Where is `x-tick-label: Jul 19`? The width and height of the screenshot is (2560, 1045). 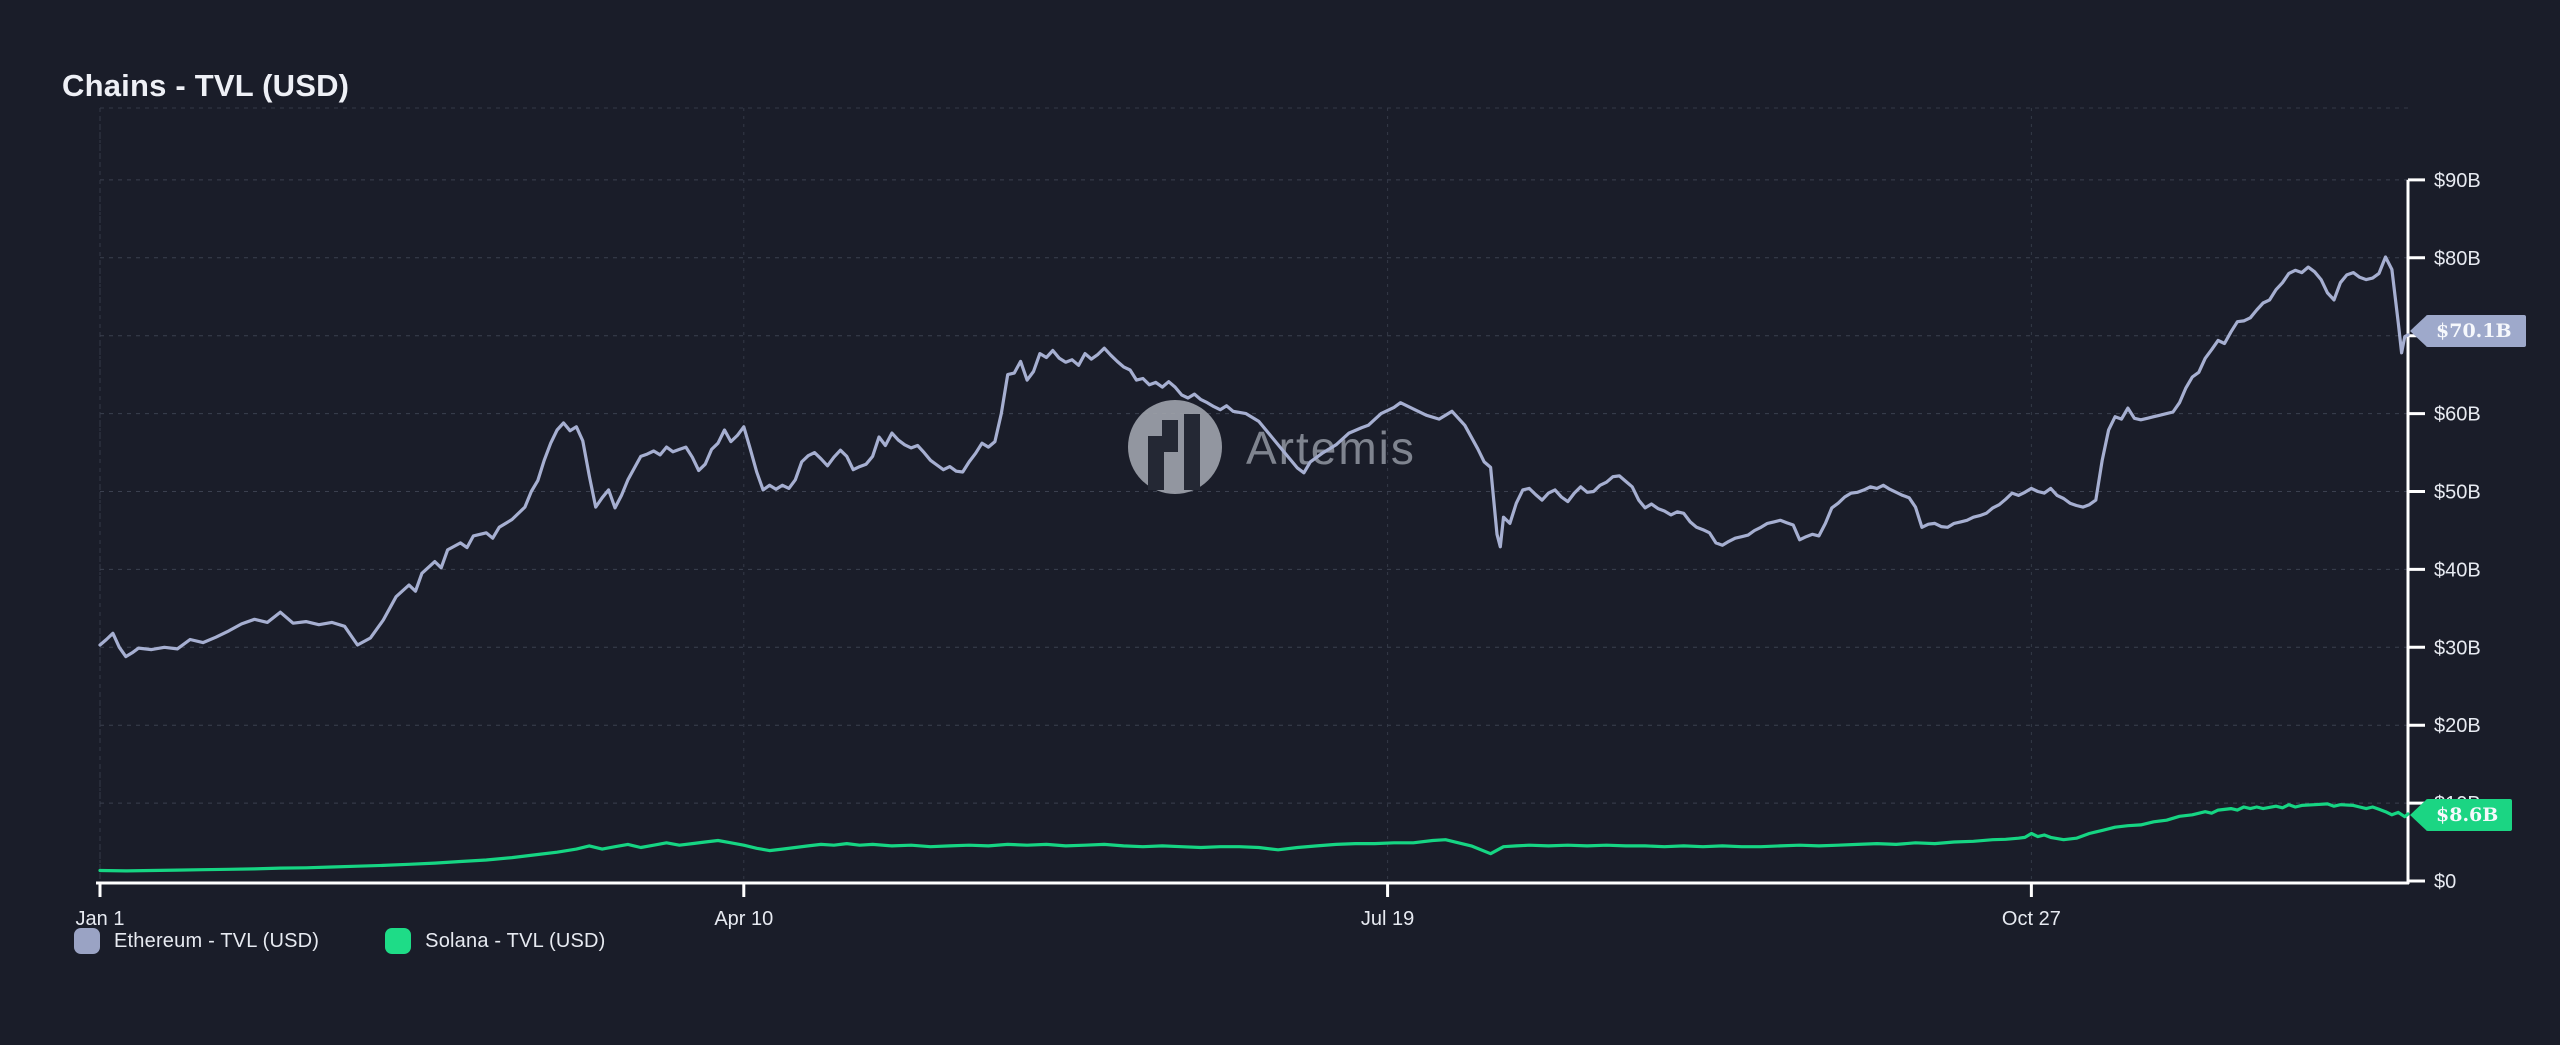
x-tick-label: Jul 19 is located at coordinates (1387, 919).